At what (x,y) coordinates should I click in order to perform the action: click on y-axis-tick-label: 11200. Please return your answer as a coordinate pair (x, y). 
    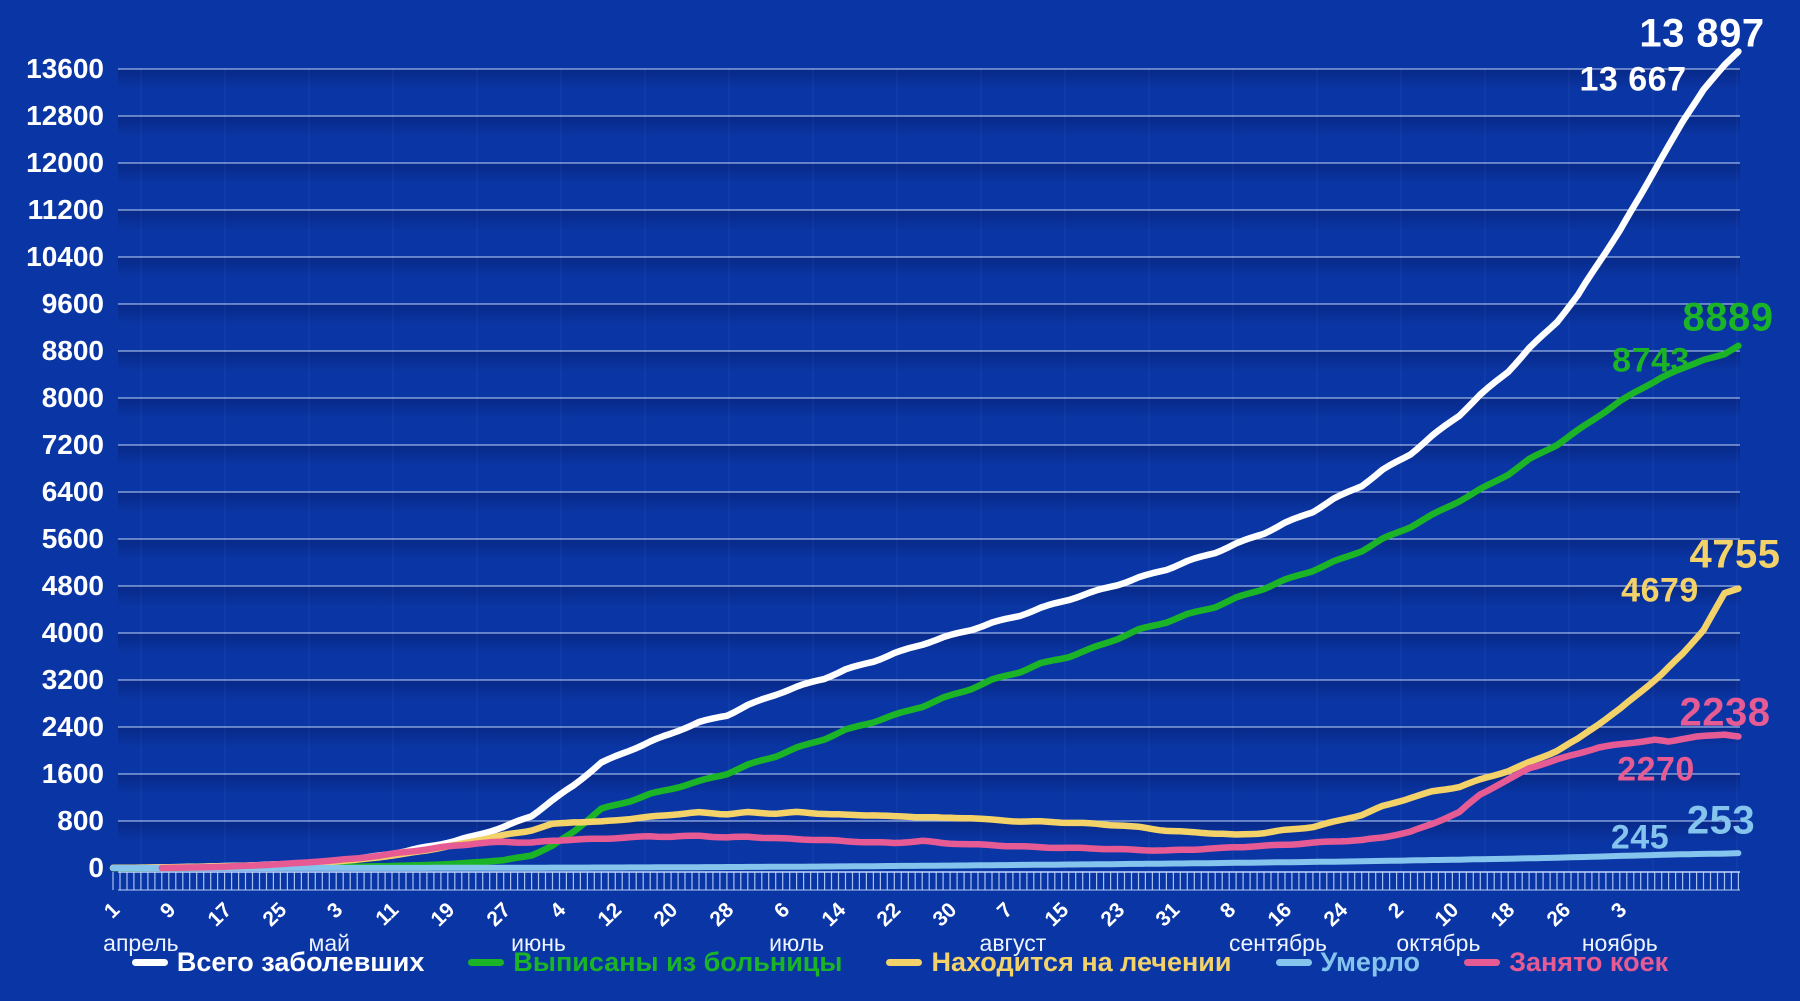
    Looking at the image, I should click on (65, 209).